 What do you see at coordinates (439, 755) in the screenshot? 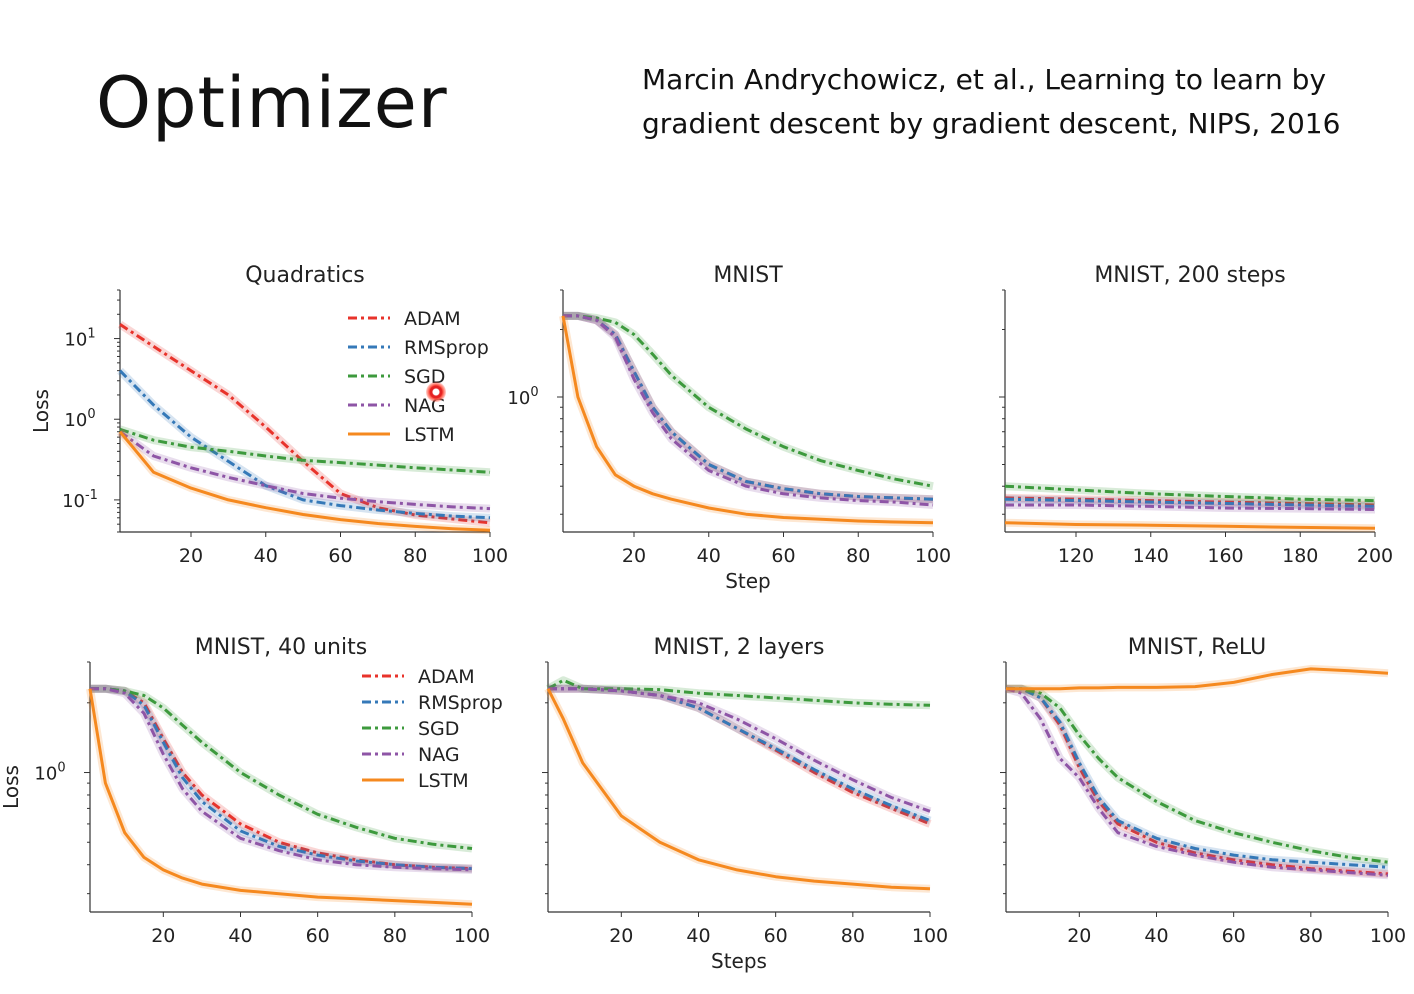
I see `legend-label-nag: NAG` at bounding box center [439, 755].